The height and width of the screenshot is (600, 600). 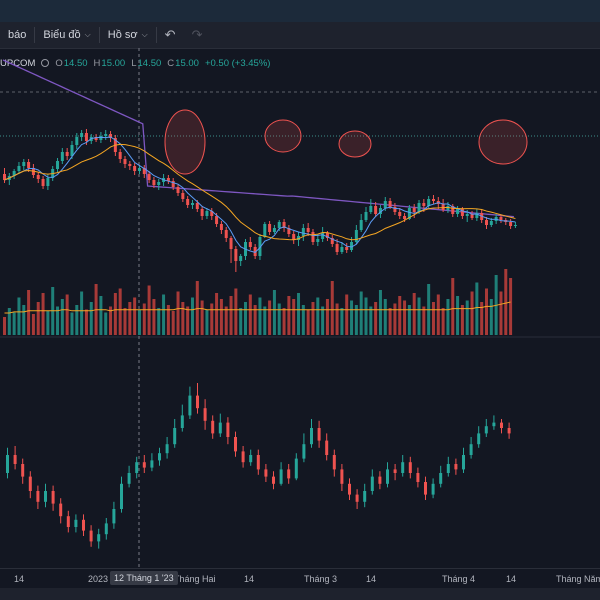 What do you see at coordinates (300, 35) in the screenshot?
I see `chart-toolbar: báo Biểu đồ ⌵ Hồ sơ ⌵ ↶ ↷` at bounding box center [300, 35].